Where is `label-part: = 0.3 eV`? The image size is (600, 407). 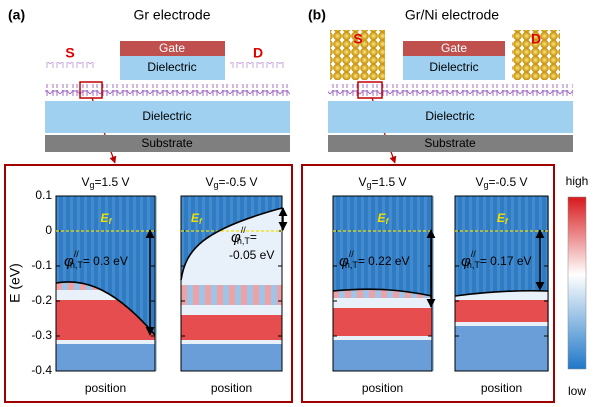 label-part: = 0.3 eV is located at coordinates (105, 261).